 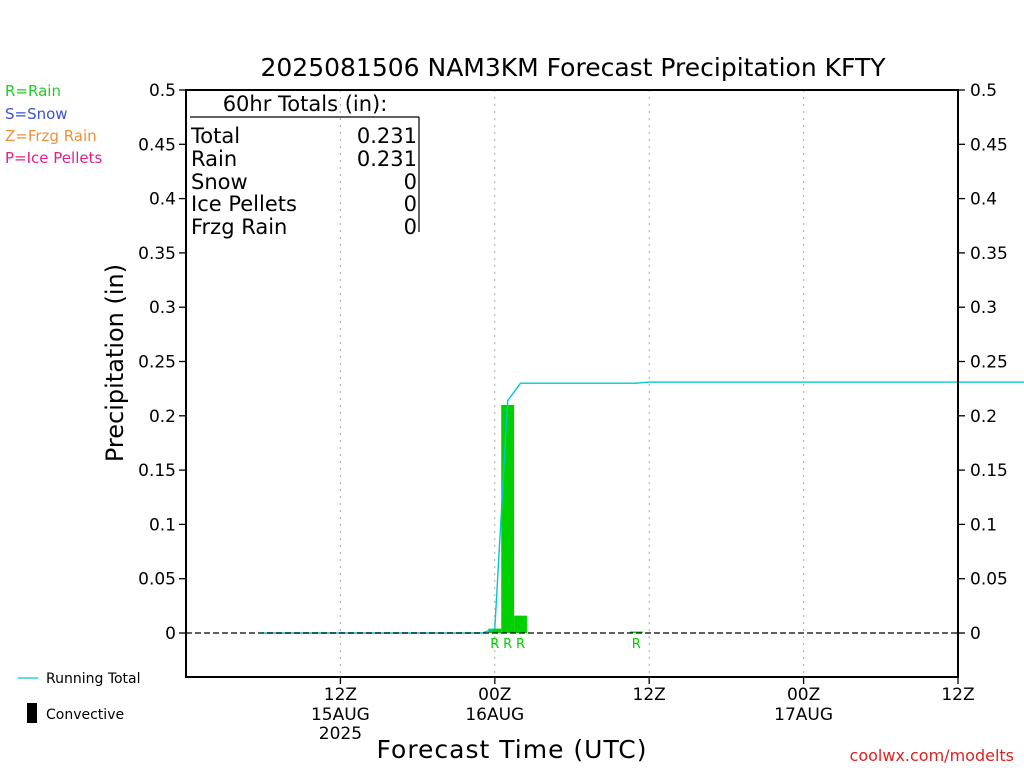 I want to click on y-tick-label-right-3: 0.15, so click(x=989, y=471).